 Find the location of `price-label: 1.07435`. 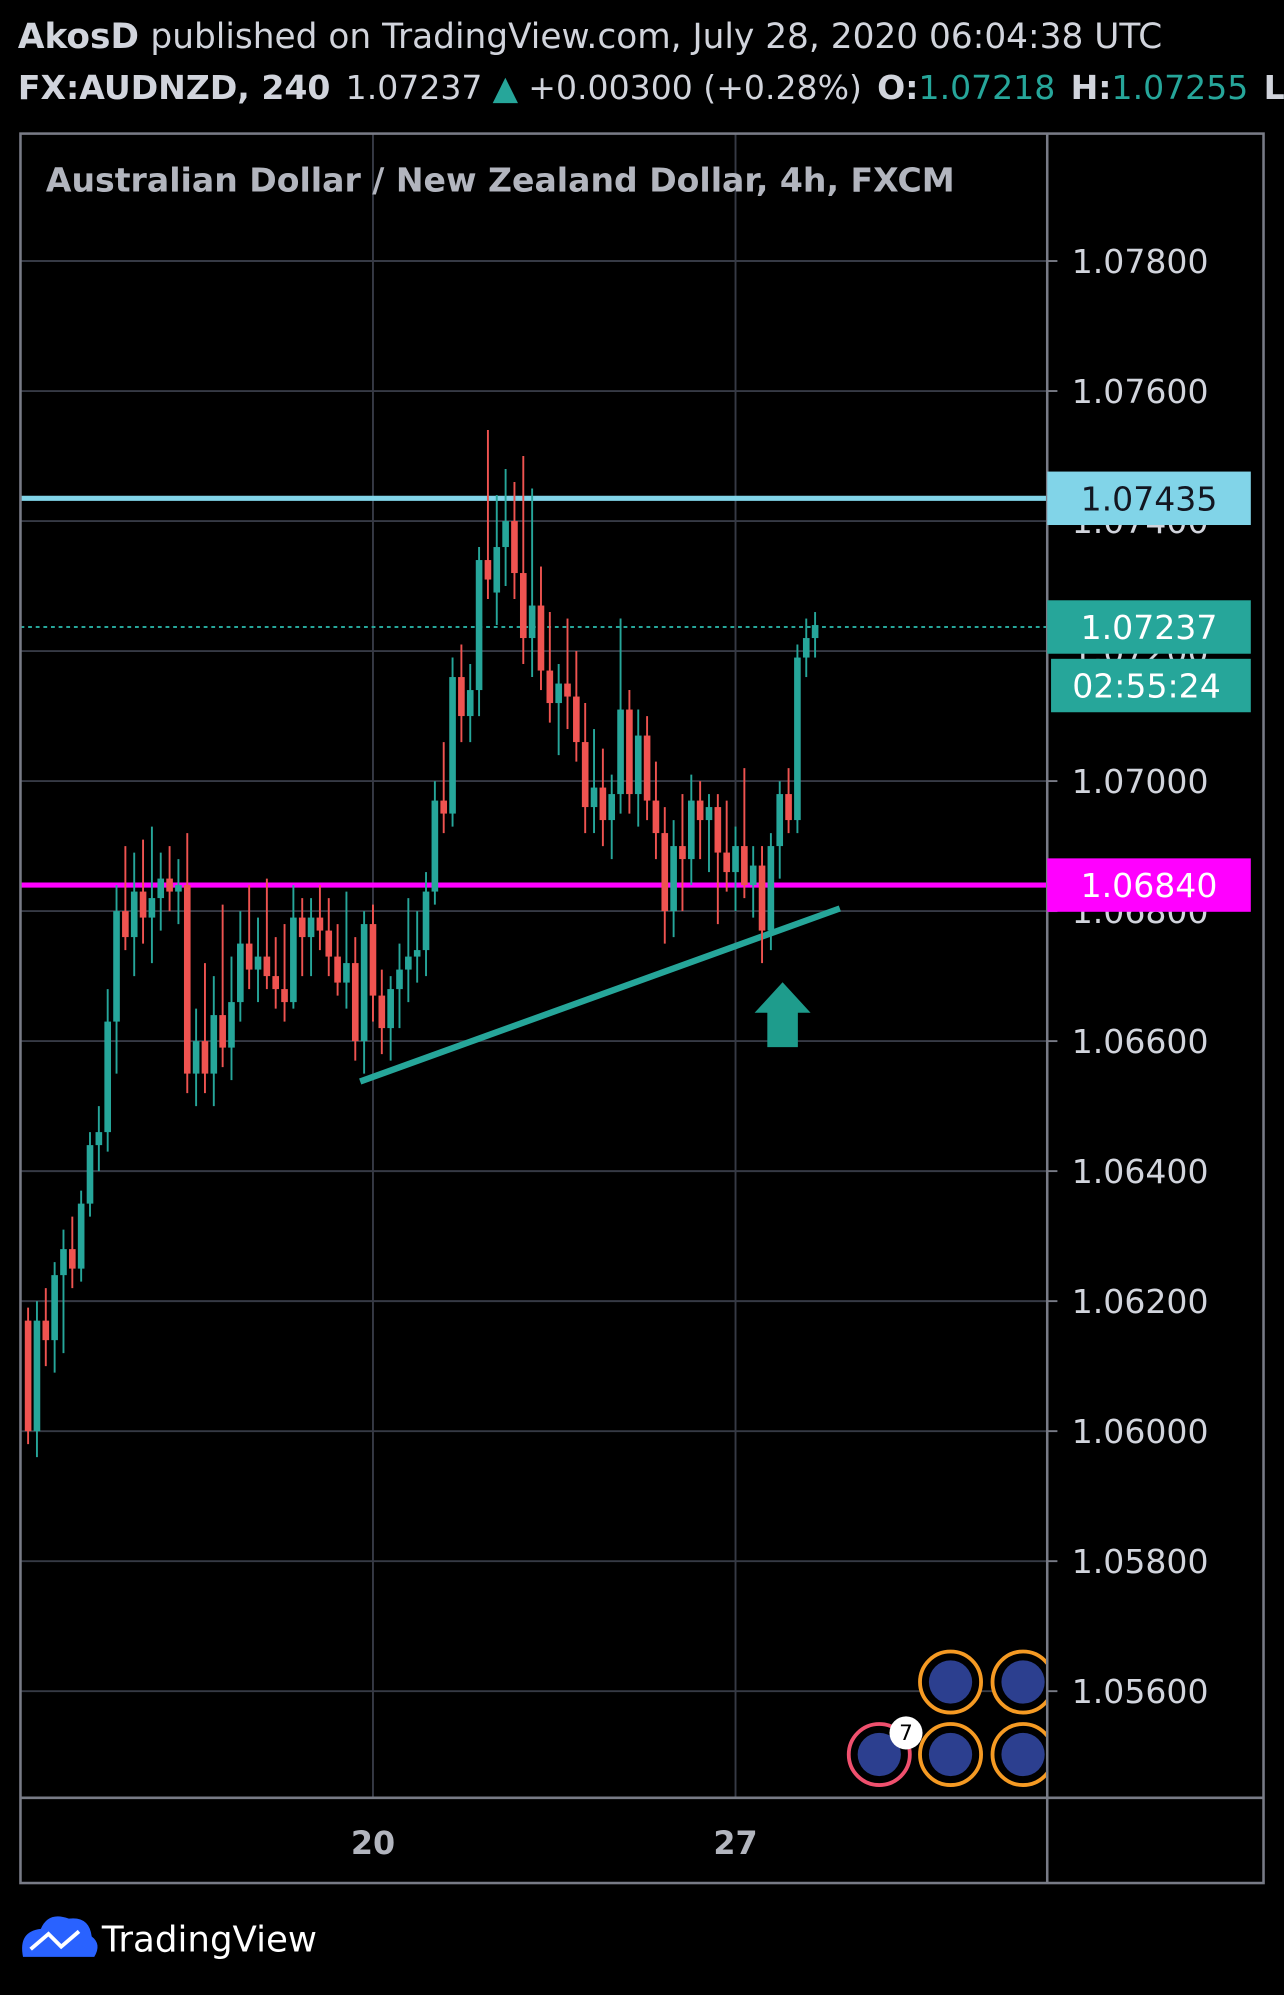

price-label: 1.07435 is located at coordinates (1149, 498).